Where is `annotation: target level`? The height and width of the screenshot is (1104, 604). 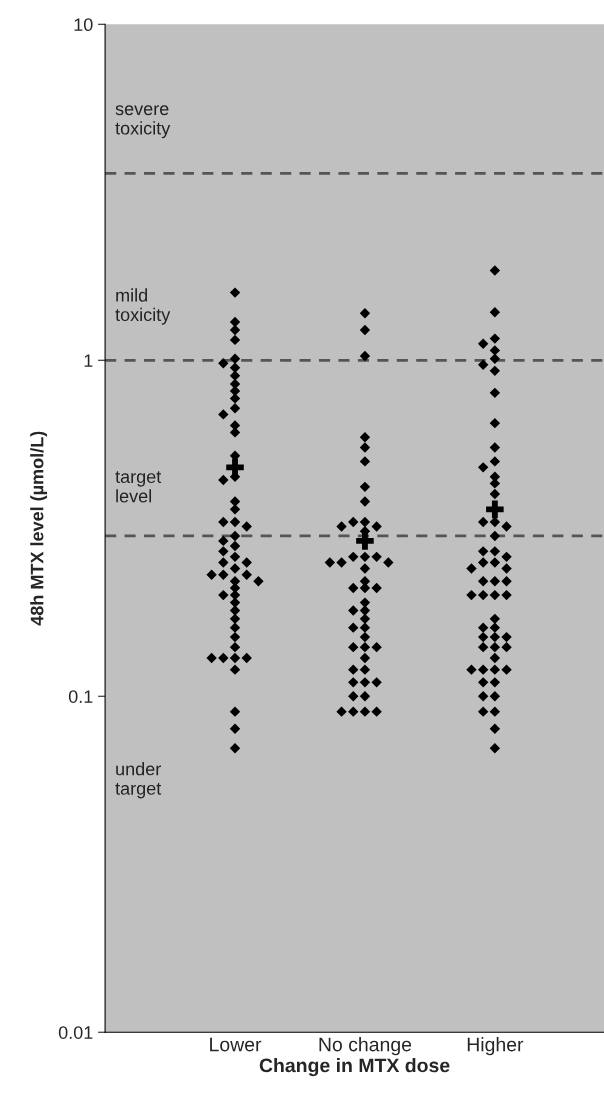 annotation: target level is located at coordinates (138, 487).